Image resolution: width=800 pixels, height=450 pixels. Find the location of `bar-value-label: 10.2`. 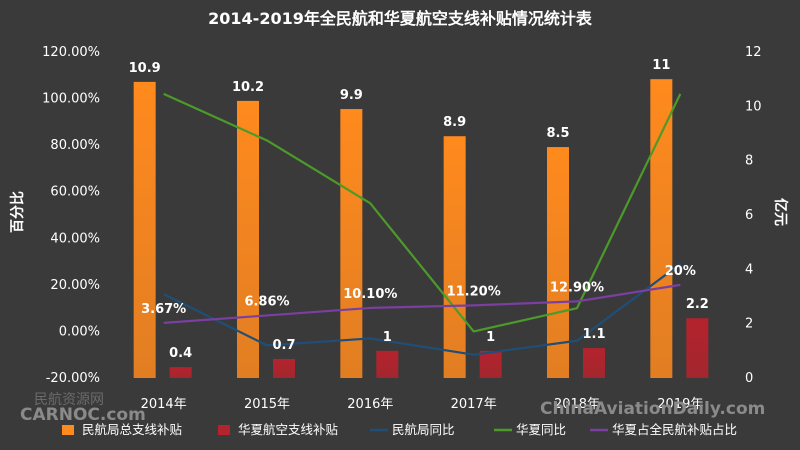

bar-value-label: 10.2 is located at coordinates (248, 87).